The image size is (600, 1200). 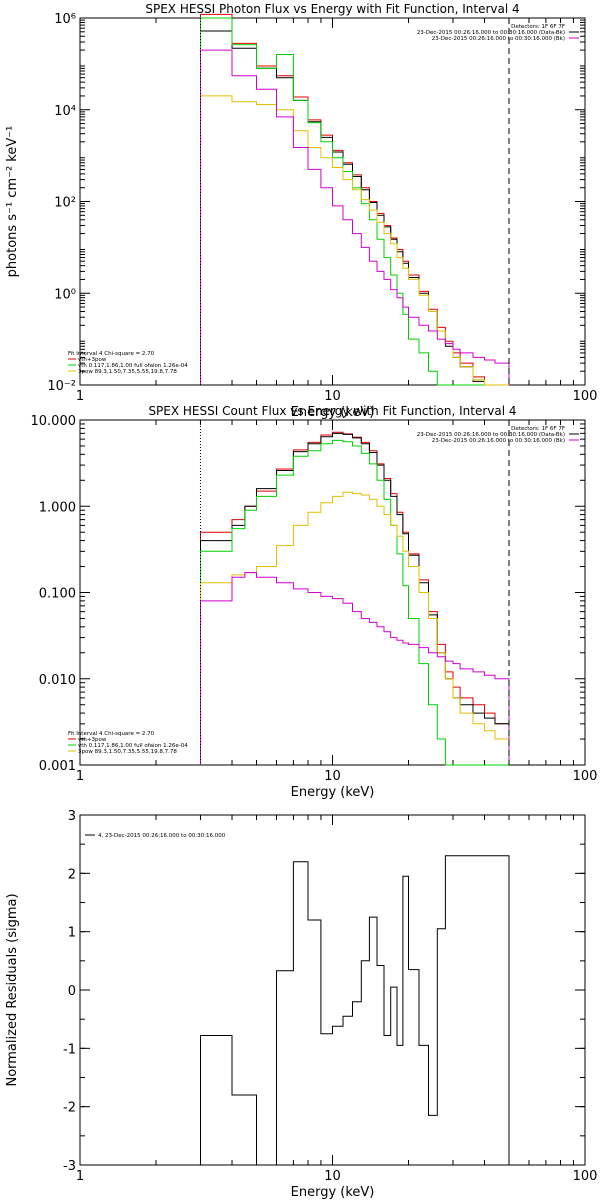 What do you see at coordinates (65, 203) in the screenshot?
I see `y-tick-label: 10²` at bounding box center [65, 203].